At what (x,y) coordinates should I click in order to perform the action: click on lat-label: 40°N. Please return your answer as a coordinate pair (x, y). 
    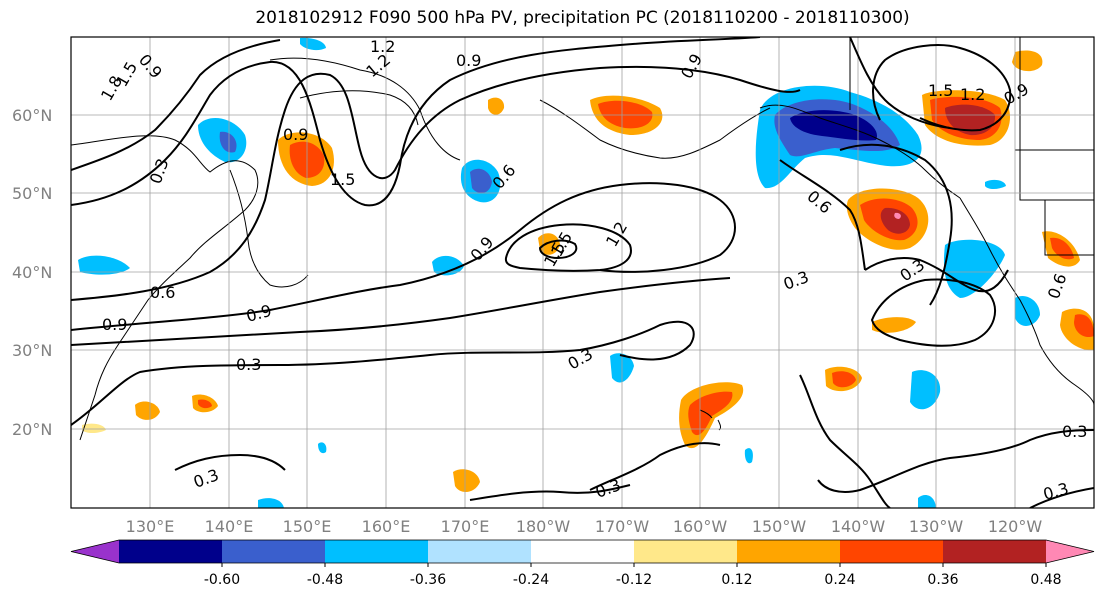
    Looking at the image, I should click on (32, 272).